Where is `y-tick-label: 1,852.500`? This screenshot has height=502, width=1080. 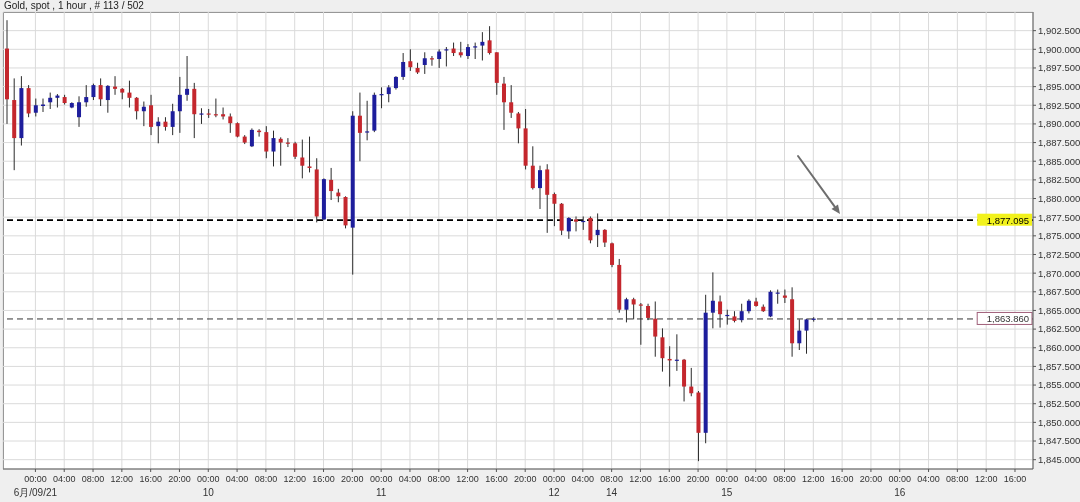
y-tick-label: 1,852.500 is located at coordinates (1059, 404).